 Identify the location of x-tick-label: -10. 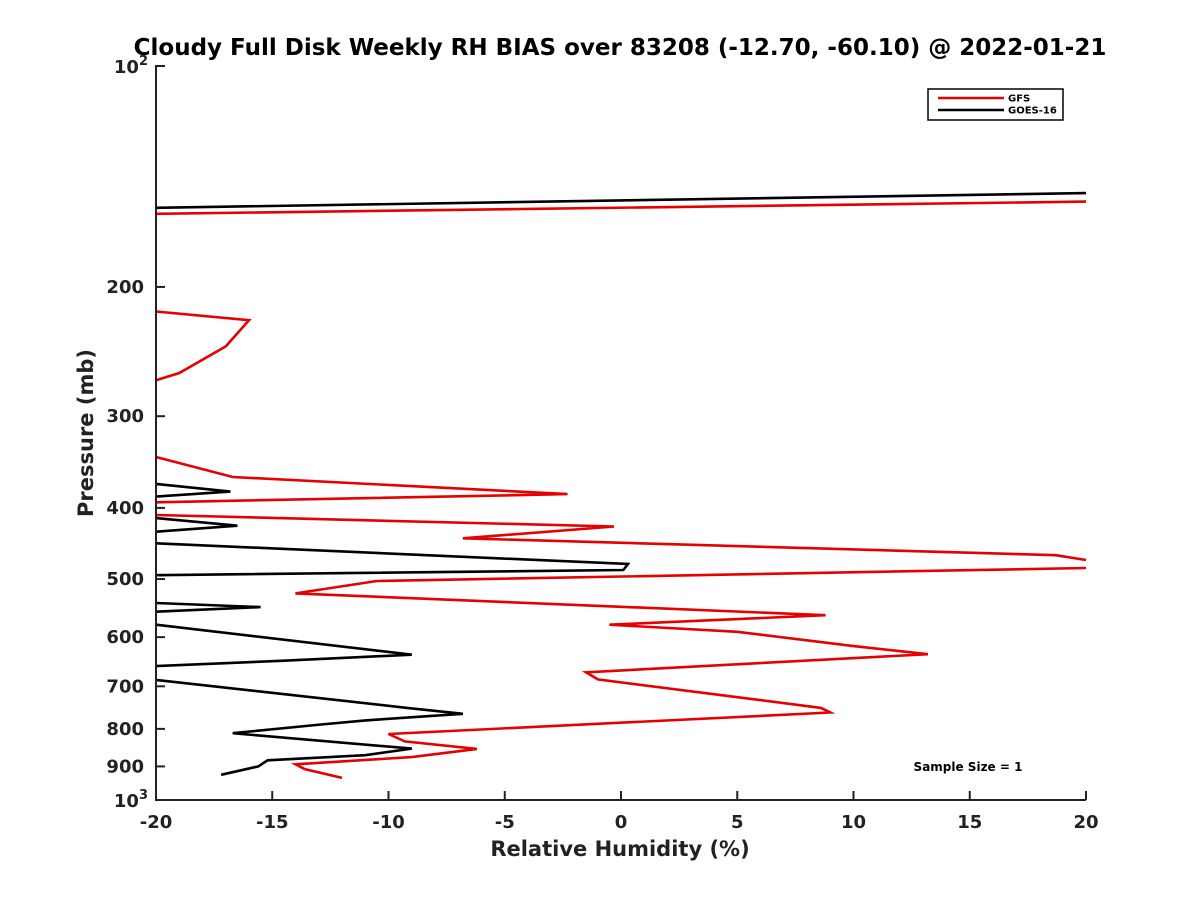
(388, 822).